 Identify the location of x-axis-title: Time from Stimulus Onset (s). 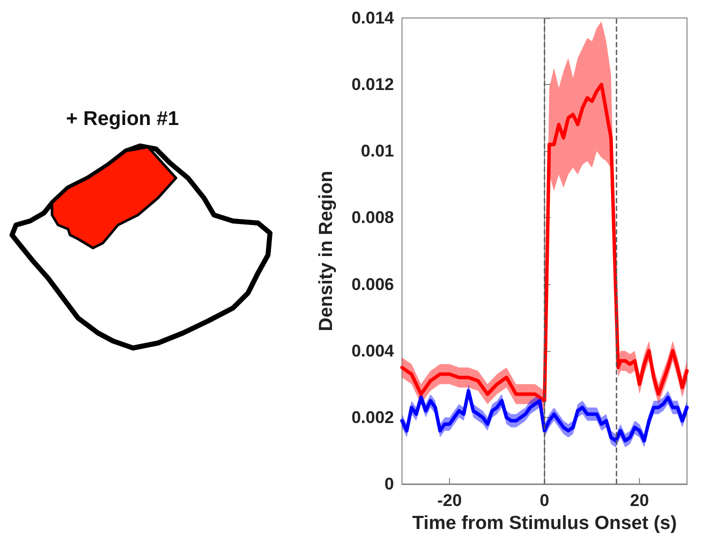
(544, 523).